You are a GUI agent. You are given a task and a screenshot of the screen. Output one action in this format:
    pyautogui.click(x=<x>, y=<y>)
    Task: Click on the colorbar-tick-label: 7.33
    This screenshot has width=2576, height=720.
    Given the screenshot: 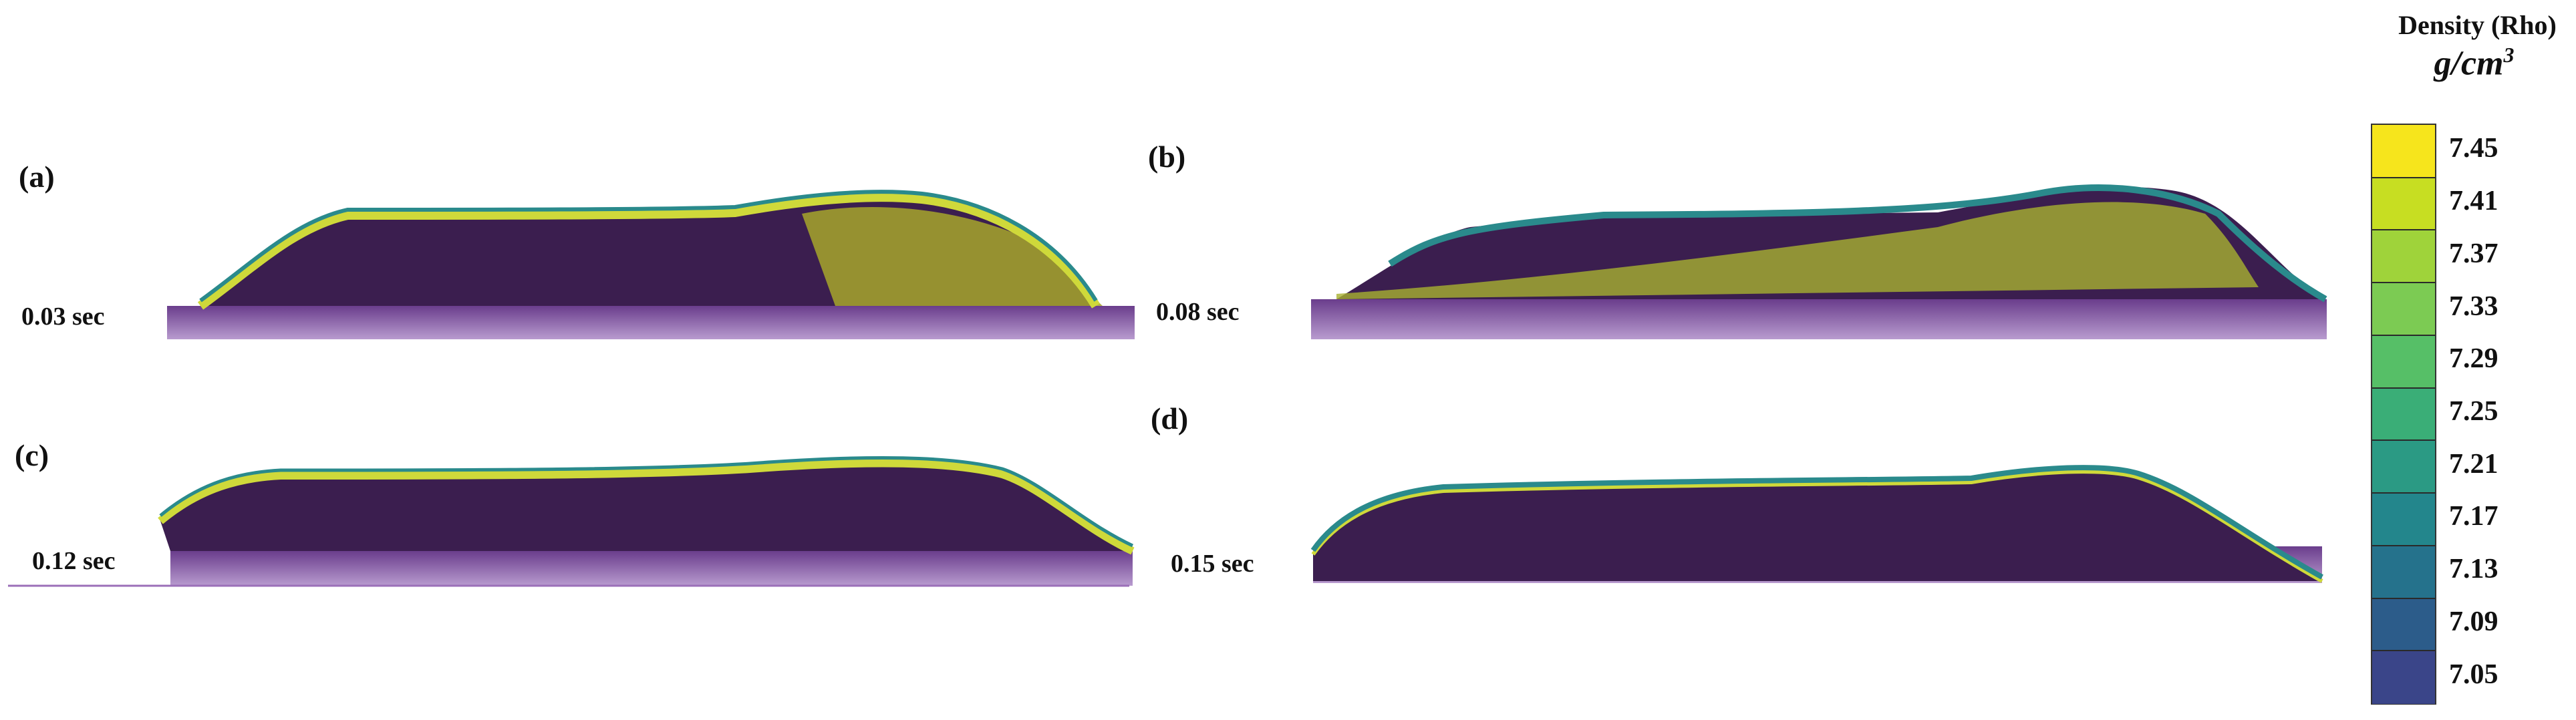 What is the action you would take?
    pyautogui.click(x=2473, y=306)
    